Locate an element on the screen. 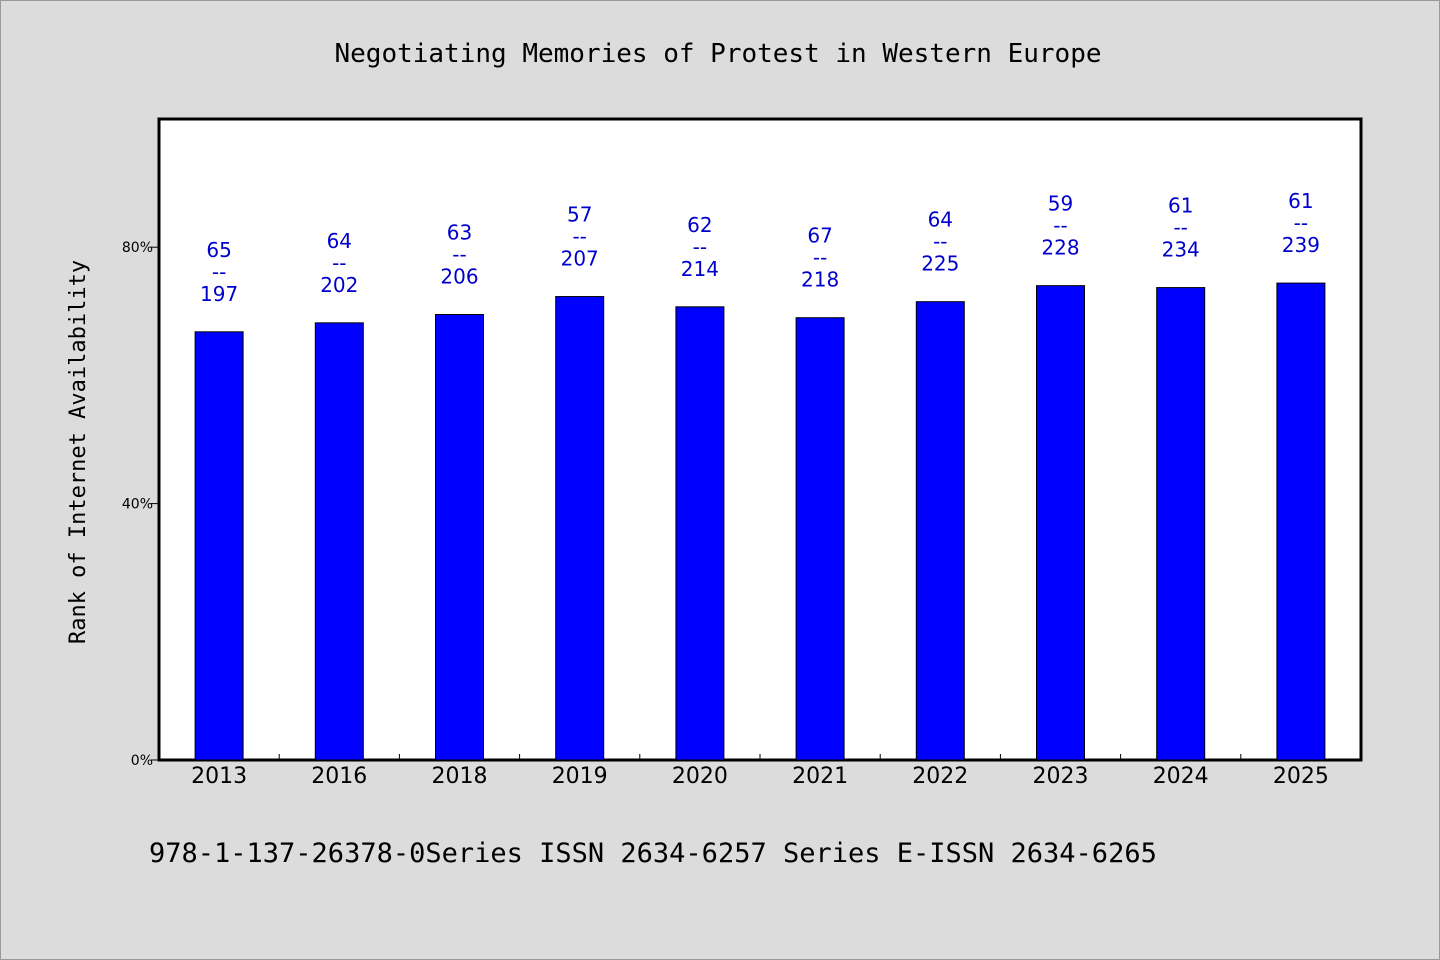 The height and width of the screenshot is (960, 1440). data-label: 67 is located at coordinates (819, 236).